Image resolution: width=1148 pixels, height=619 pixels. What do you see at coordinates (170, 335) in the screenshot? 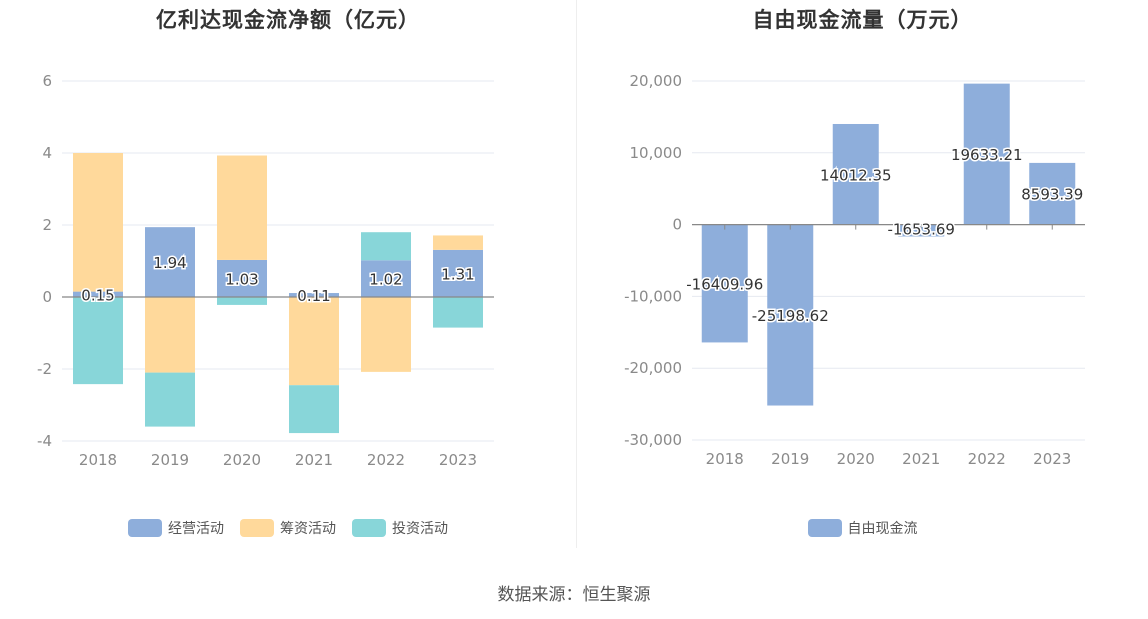
I see `bar-筹资活动-2019` at bounding box center [170, 335].